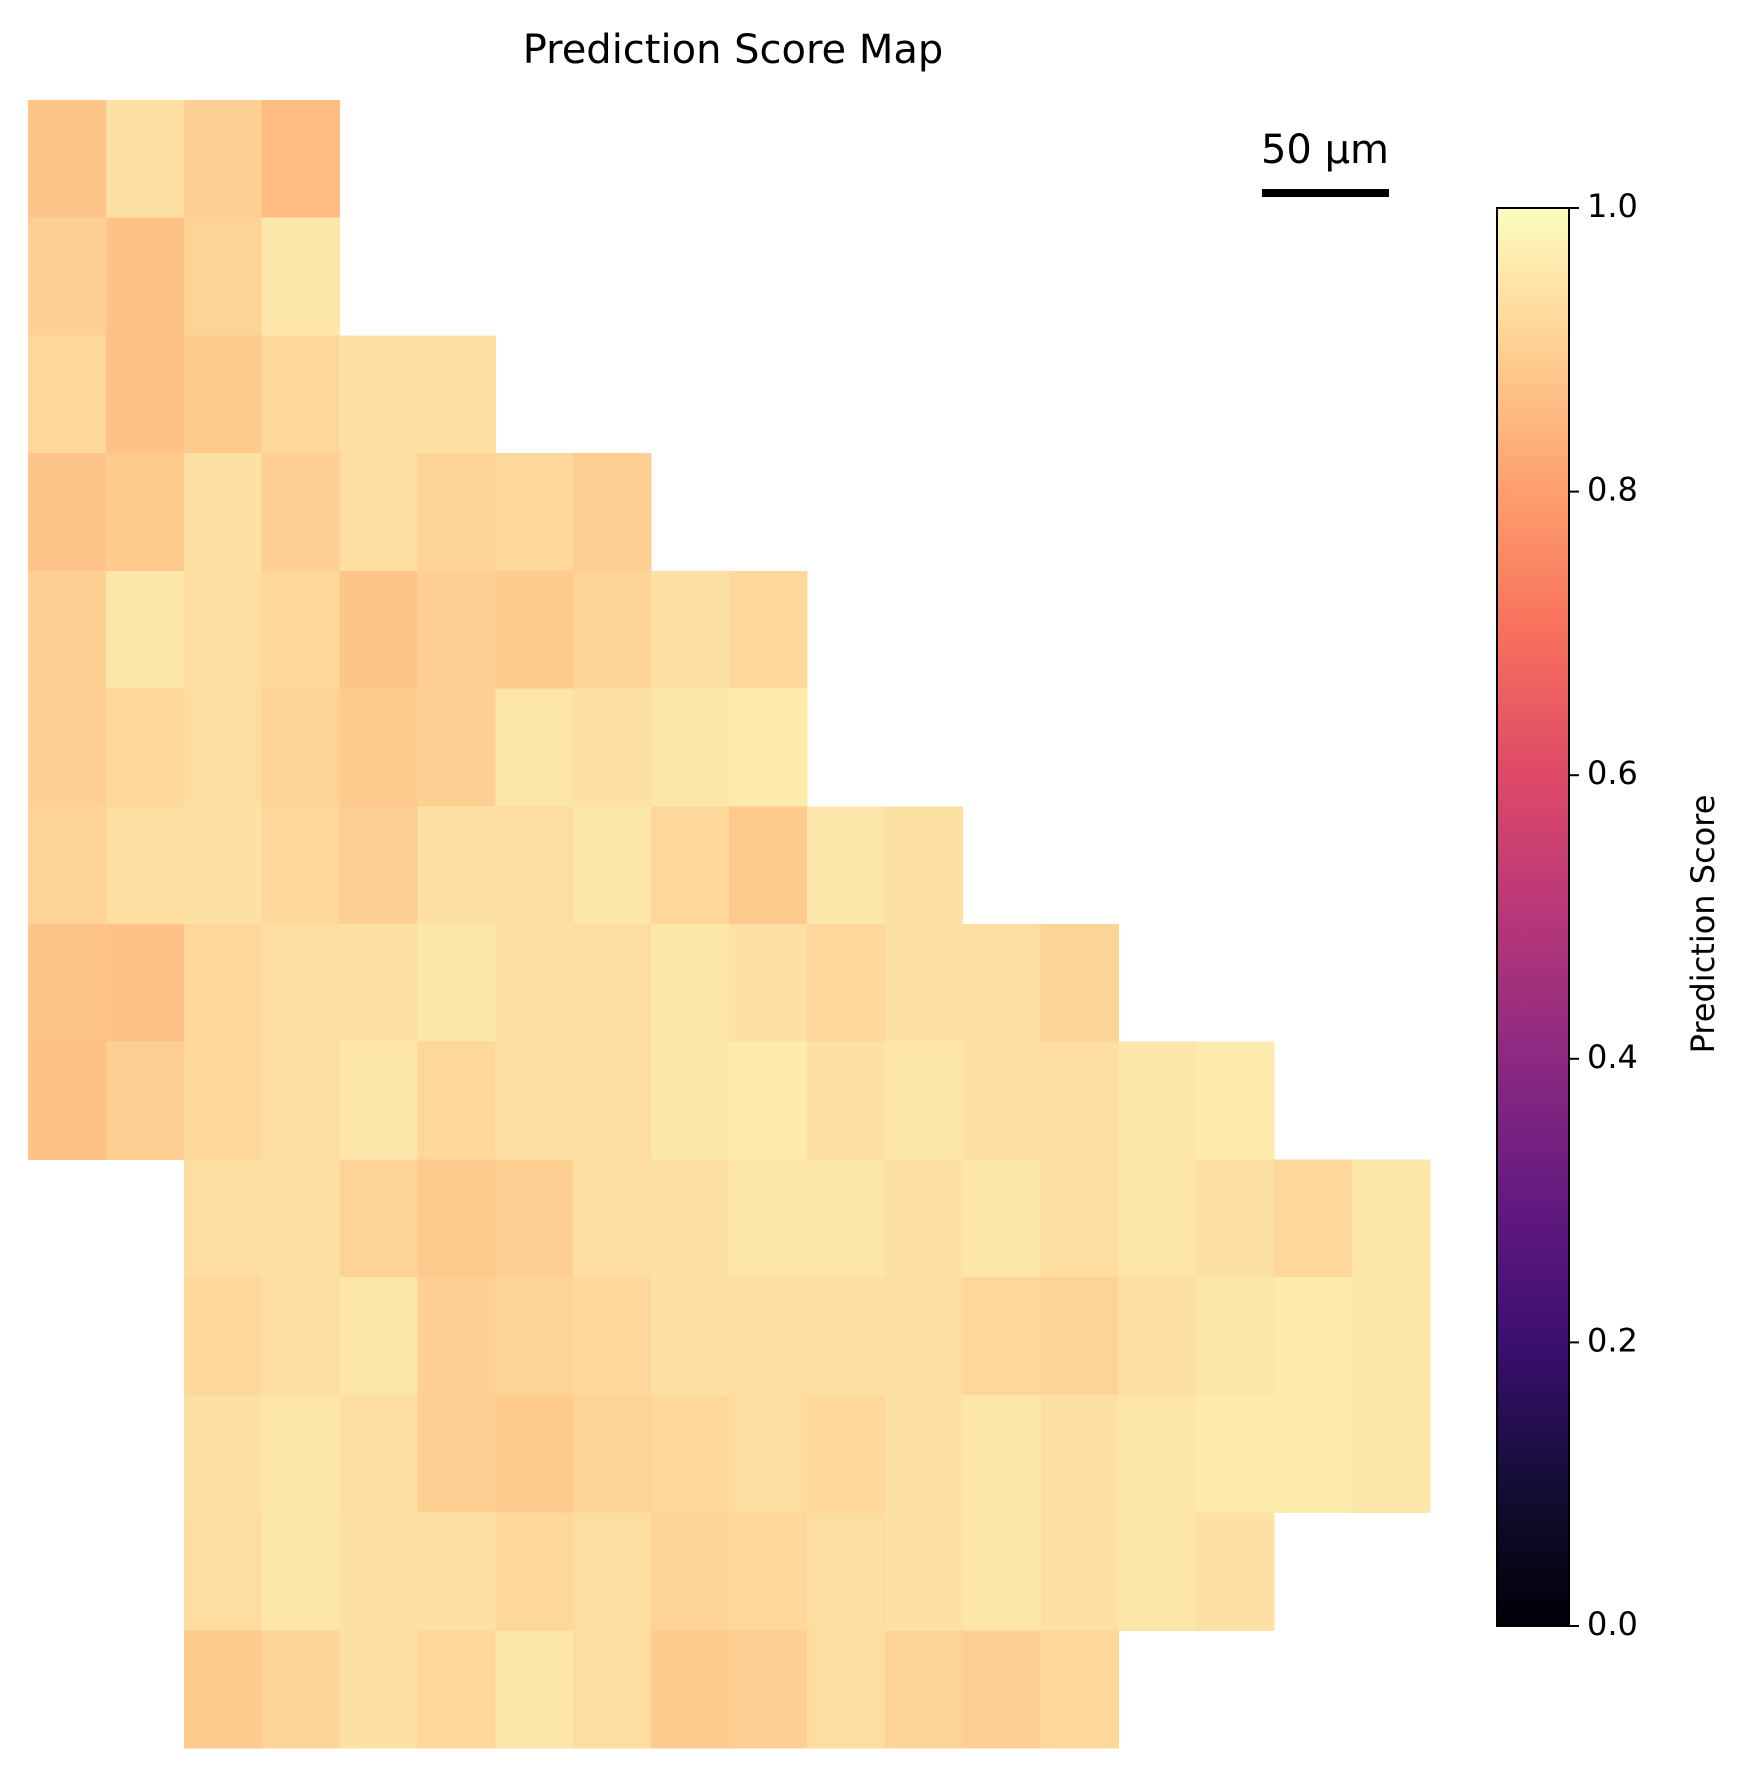 The height and width of the screenshot is (1769, 1754). What do you see at coordinates (1612, 1340) in the screenshot?
I see `colorbar-tick-label: 0.2` at bounding box center [1612, 1340].